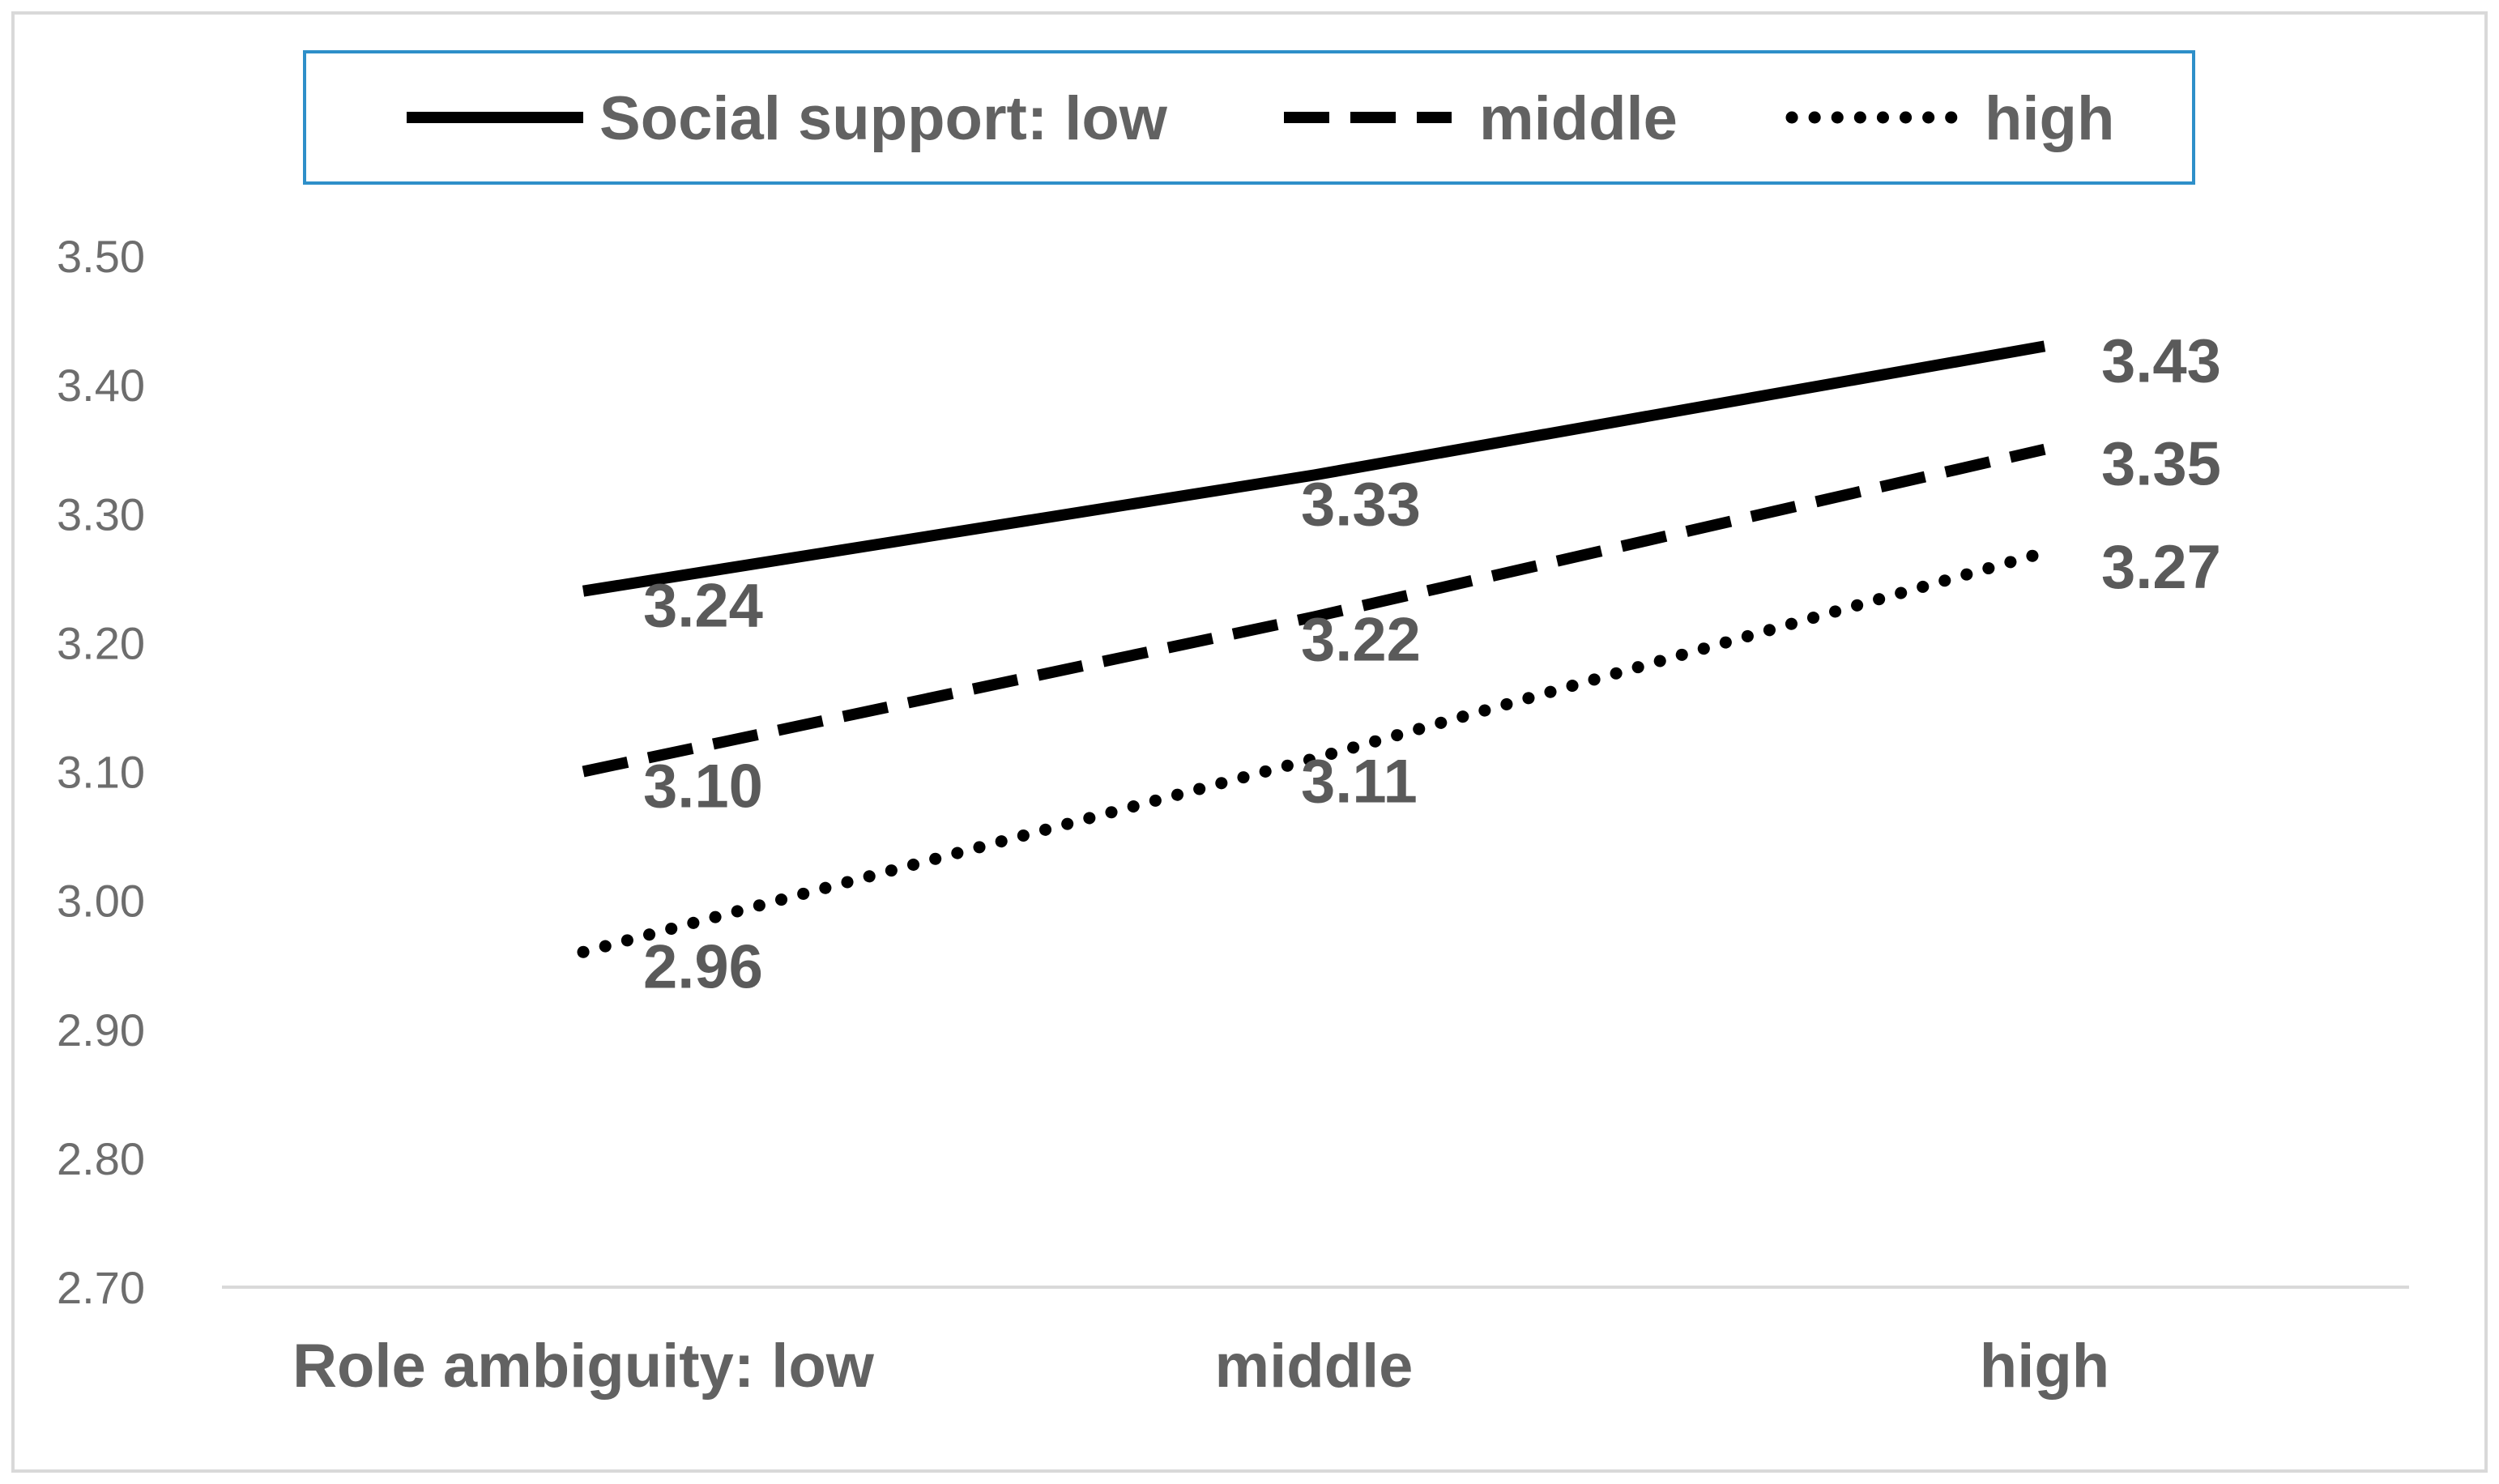 Image resolution: width=2499 pixels, height=1484 pixels. Describe the element at coordinates (2161, 464) in the screenshot. I see `data-label: 3.35` at that location.